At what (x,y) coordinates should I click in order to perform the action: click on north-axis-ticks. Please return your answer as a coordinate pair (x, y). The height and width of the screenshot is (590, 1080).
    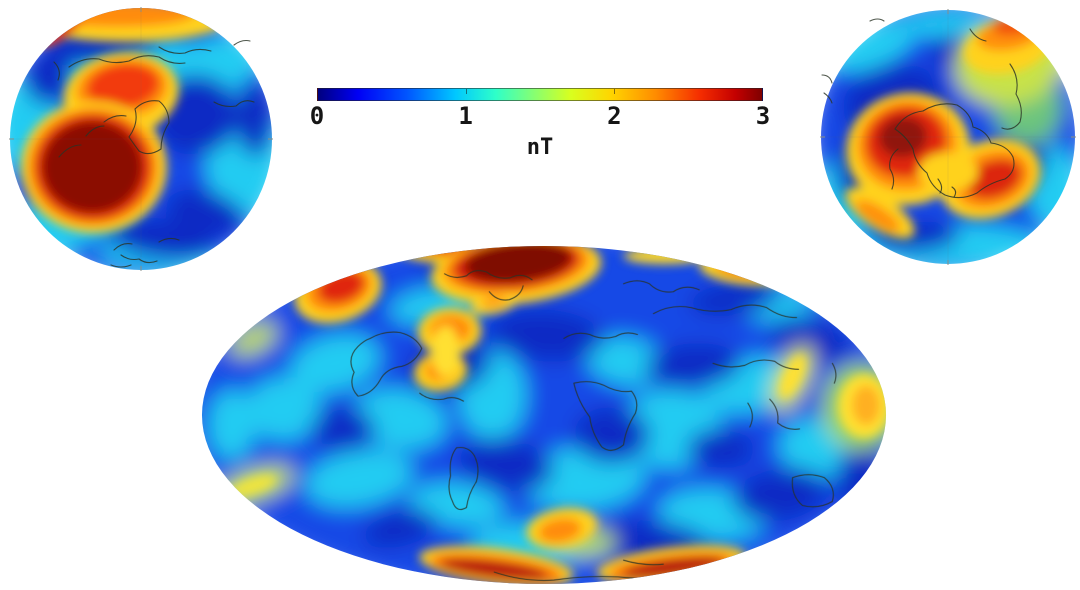
    Looking at the image, I should click on (141, 139).